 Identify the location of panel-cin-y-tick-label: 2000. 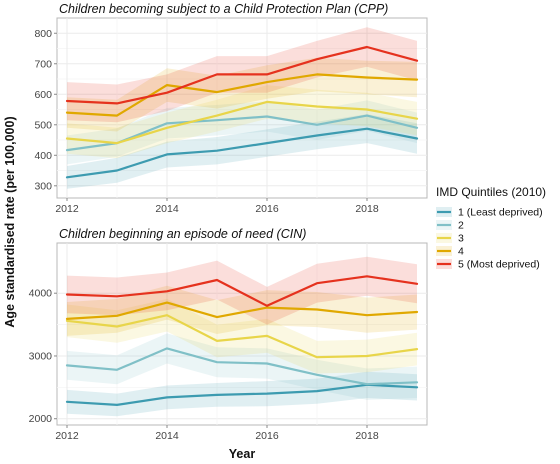
(41, 419).